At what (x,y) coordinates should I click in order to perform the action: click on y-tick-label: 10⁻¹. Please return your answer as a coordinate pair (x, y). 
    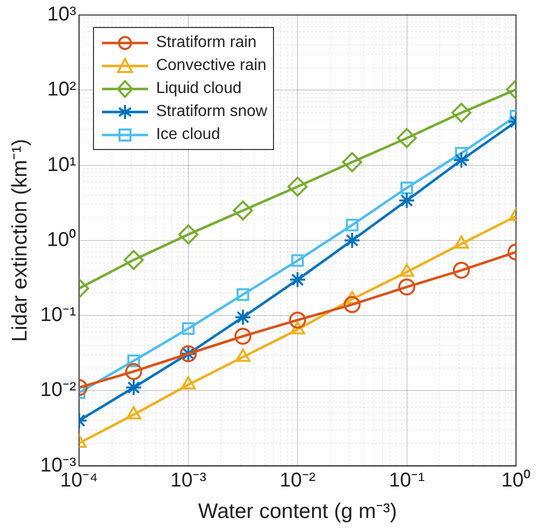
    Looking at the image, I should click on (58, 315).